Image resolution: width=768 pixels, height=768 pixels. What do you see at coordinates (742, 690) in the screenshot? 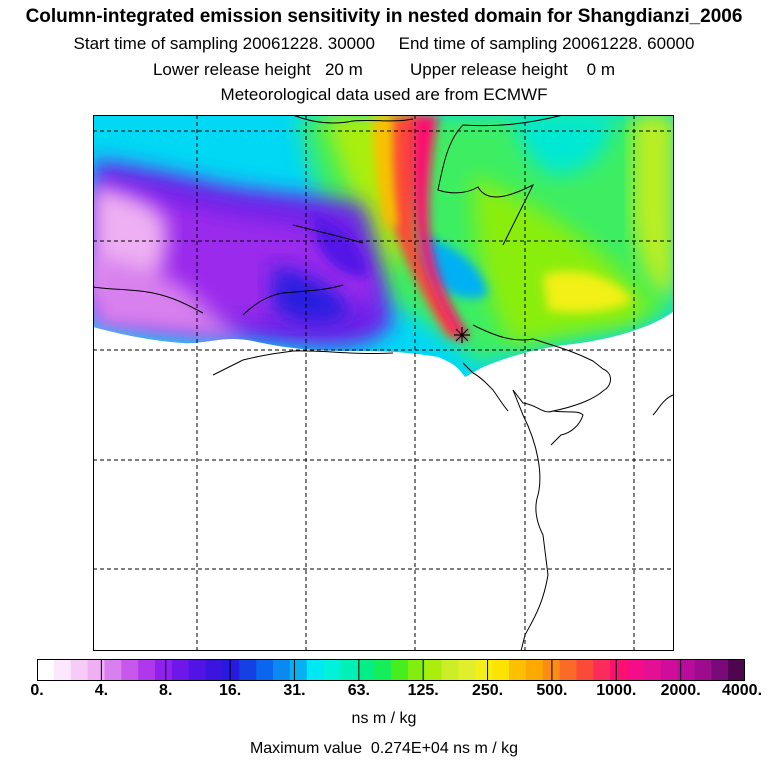
I see `color-scale-tick-label: 4000.` at bounding box center [742, 690].